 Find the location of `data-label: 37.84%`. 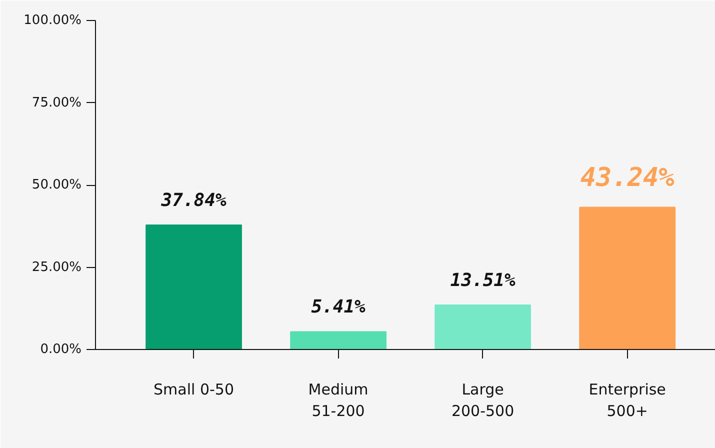

data-label: 37.84% is located at coordinates (193, 201).